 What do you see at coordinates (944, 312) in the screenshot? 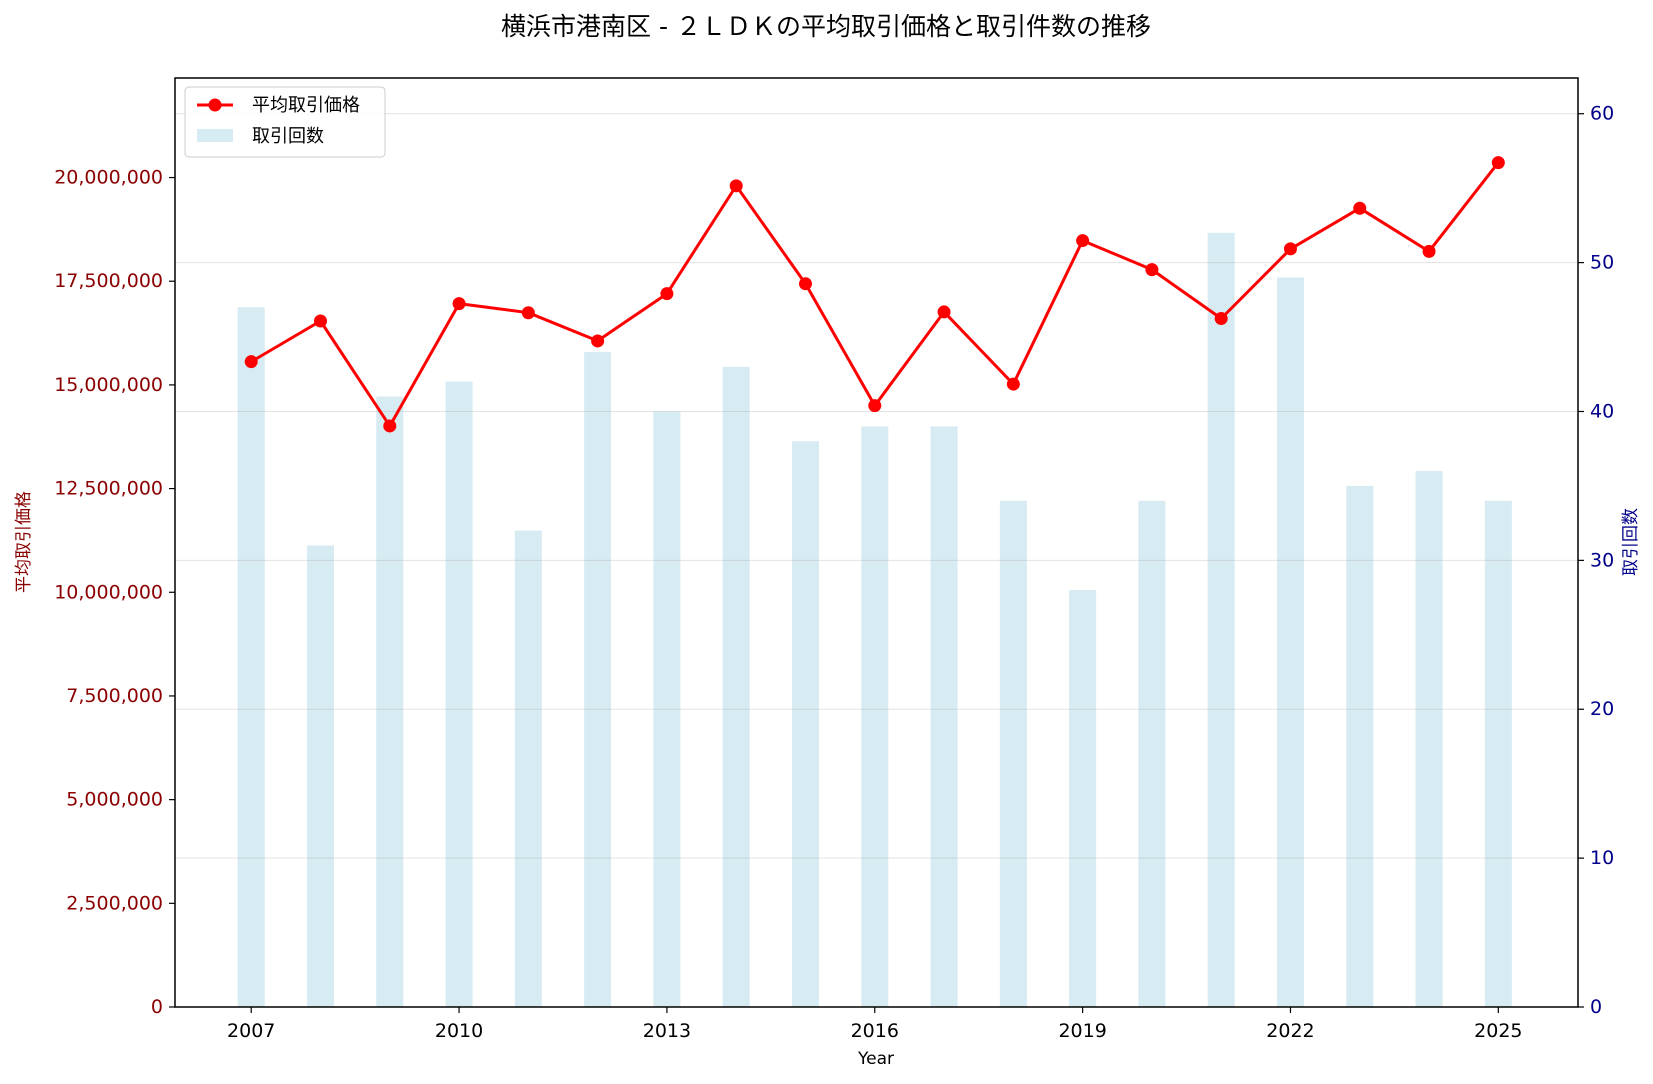
I see `price-point-2017` at bounding box center [944, 312].